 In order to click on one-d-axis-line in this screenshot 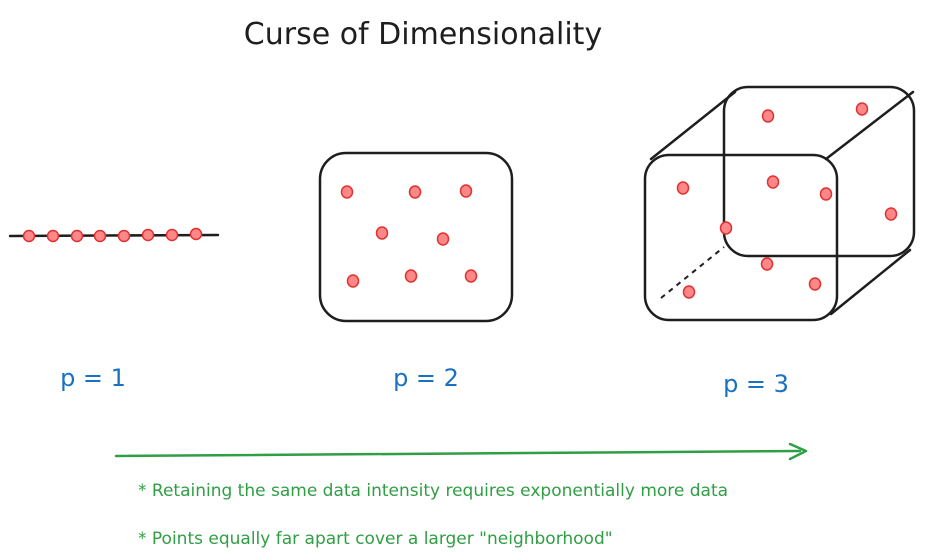, I will do `click(114, 235)`.